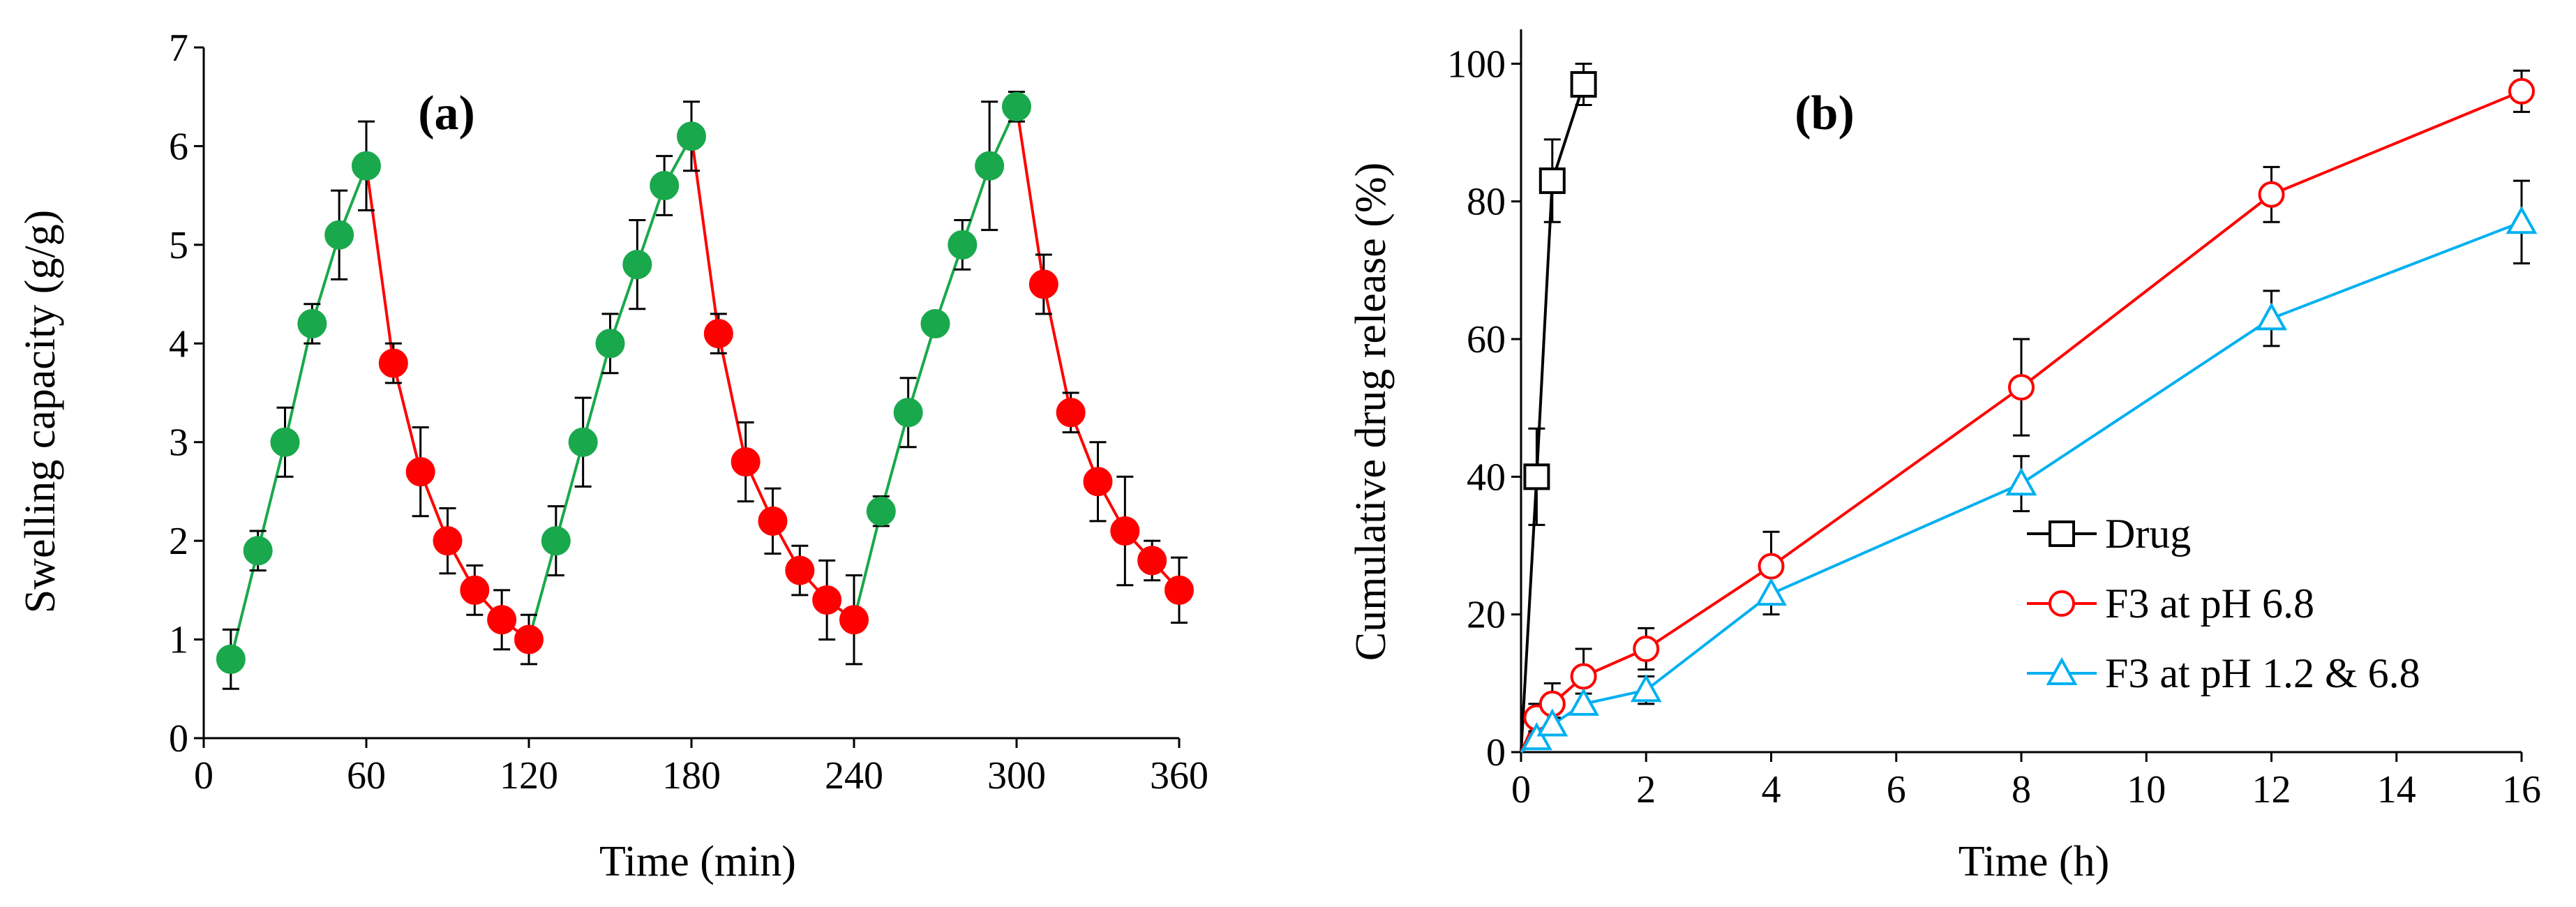  I want to click on release-panel-label: (b), so click(1825, 113).